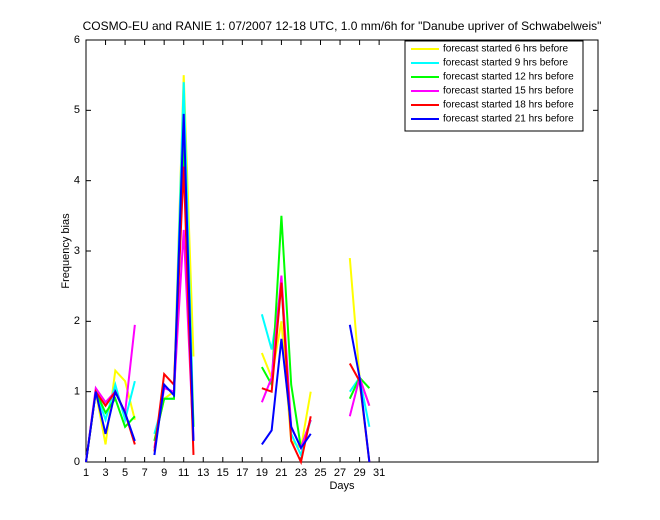 Image resolution: width=660 pixels, height=520 pixels. What do you see at coordinates (508, 91) in the screenshot?
I see `legend-label: forecast started 15 hrs before` at bounding box center [508, 91].